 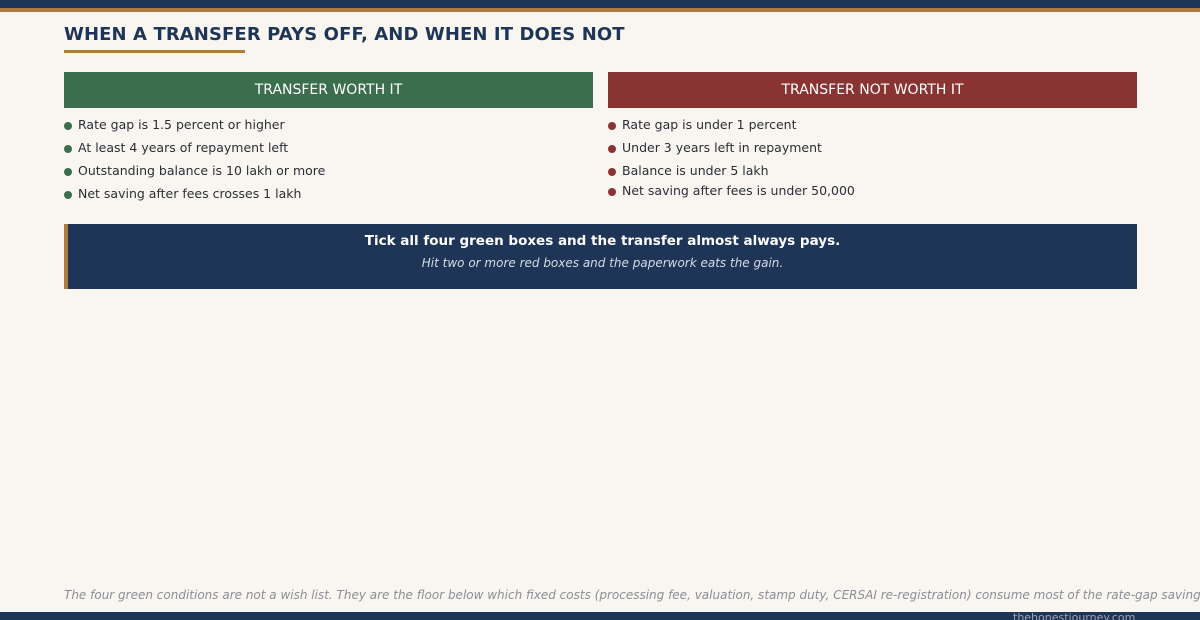 What do you see at coordinates (181, 124) in the screenshot?
I see `list-item-text: Rate gap is 1.5 percent or higher` at bounding box center [181, 124].